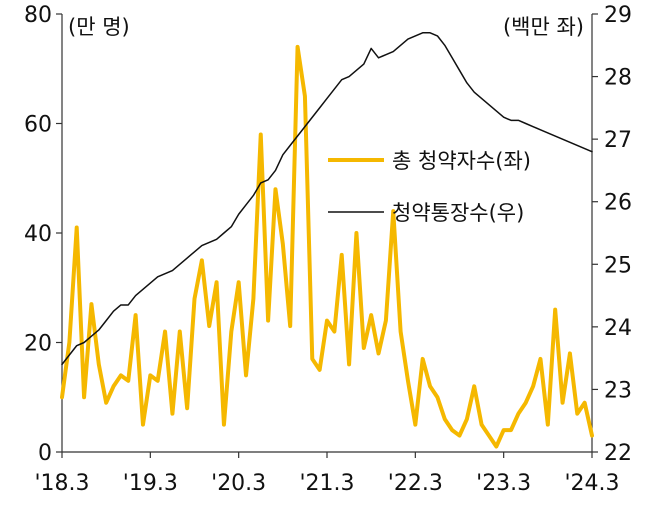 This screenshot has height=512, width=672. Describe the element at coordinates (61, 483) in the screenshot. I see `x-tick-label: '18.3` at that location.